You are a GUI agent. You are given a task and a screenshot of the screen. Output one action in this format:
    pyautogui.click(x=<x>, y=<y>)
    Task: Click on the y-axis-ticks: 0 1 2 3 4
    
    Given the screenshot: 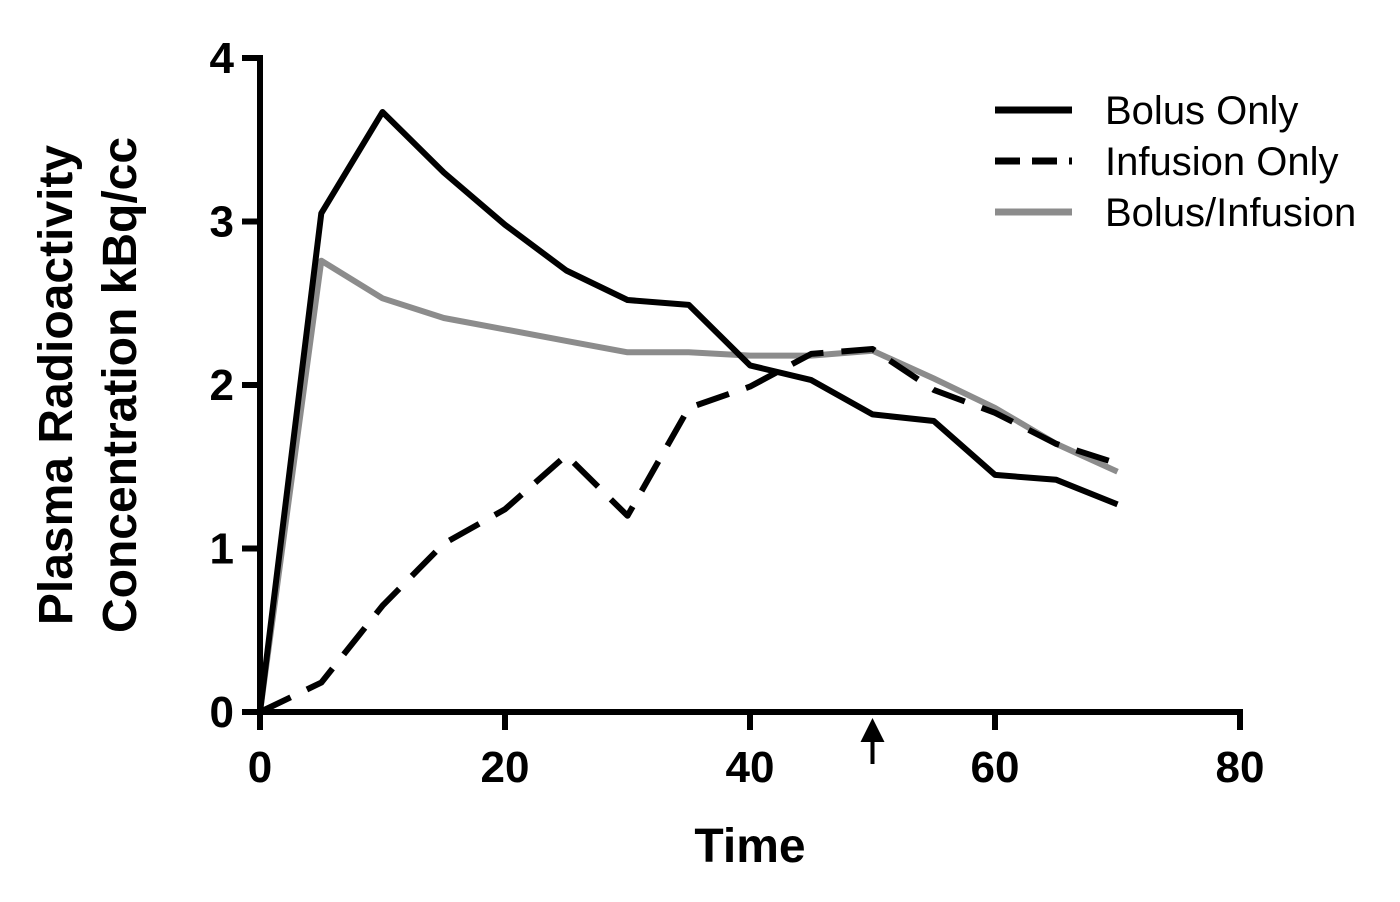 What is the action you would take?
    pyautogui.click(x=235, y=385)
    